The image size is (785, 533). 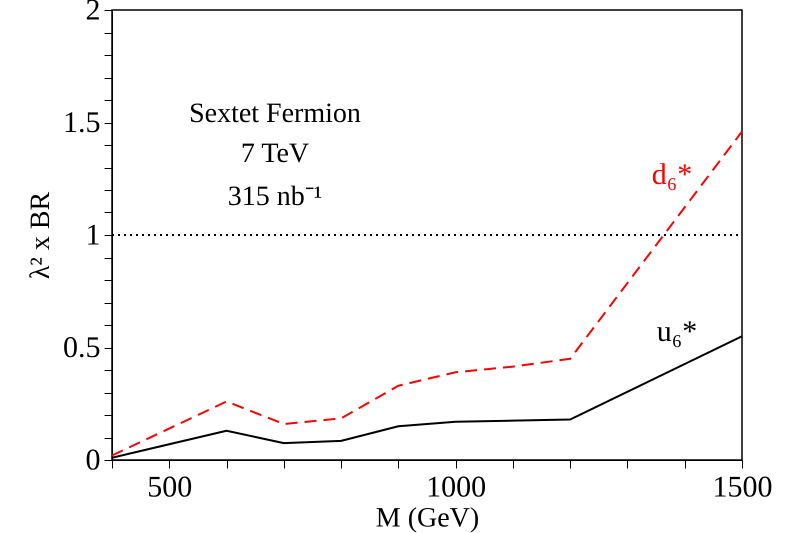 I want to click on y-tick-label: 0.5, so click(x=81, y=347).